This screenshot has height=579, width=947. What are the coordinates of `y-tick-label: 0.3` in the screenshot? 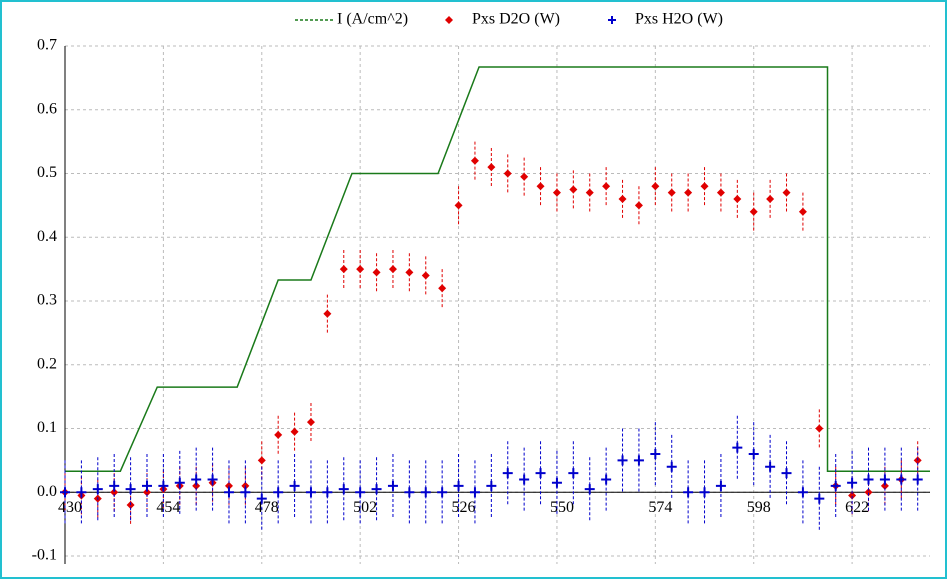 It's located at (47, 300).